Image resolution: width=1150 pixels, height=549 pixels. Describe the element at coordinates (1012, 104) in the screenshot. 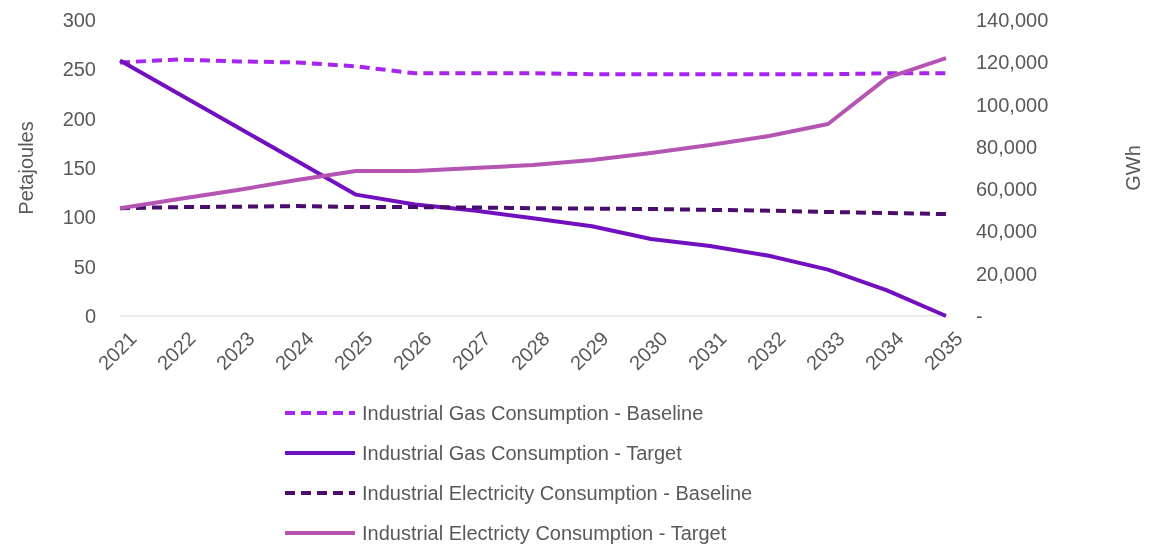

I see `y2-tick-label: 100,000` at that location.